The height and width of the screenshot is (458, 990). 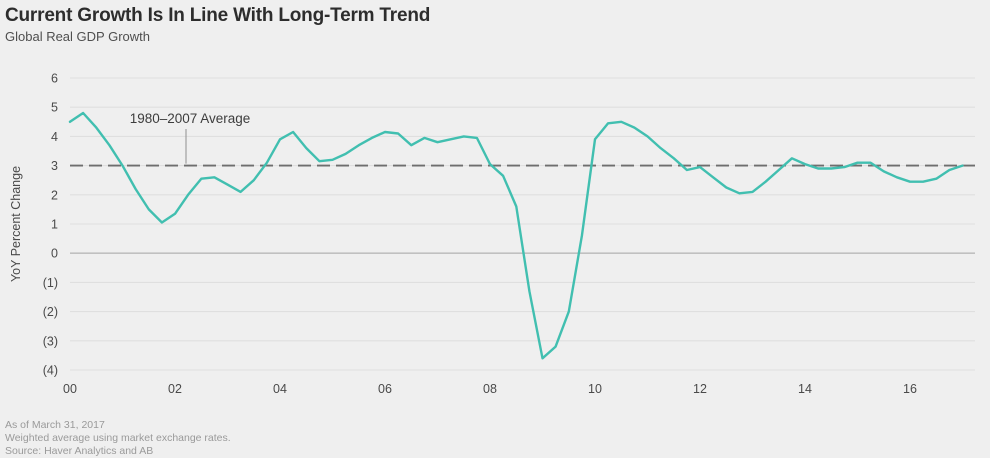 What do you see at coordinates (54, 195) in the screenshot?
I see `y-axis-tick-label: 2` at bounding box center [54, 195].